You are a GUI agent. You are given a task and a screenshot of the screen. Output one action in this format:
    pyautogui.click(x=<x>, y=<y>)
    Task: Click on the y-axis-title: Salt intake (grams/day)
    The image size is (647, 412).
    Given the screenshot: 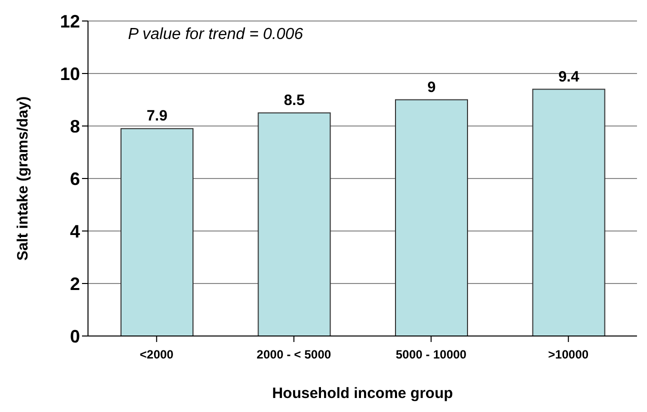 What is the action you would take?
    pyautogui.click(x=23, y=178)
    